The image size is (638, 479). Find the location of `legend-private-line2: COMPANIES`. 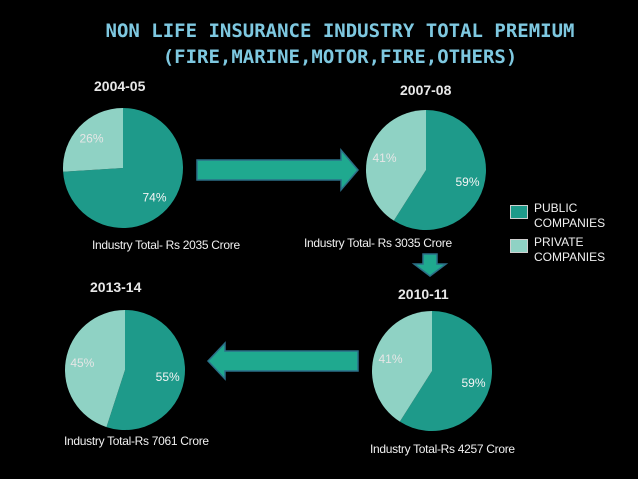

legend-private-line2: COMPANIES is located at coordinates (570, 257).